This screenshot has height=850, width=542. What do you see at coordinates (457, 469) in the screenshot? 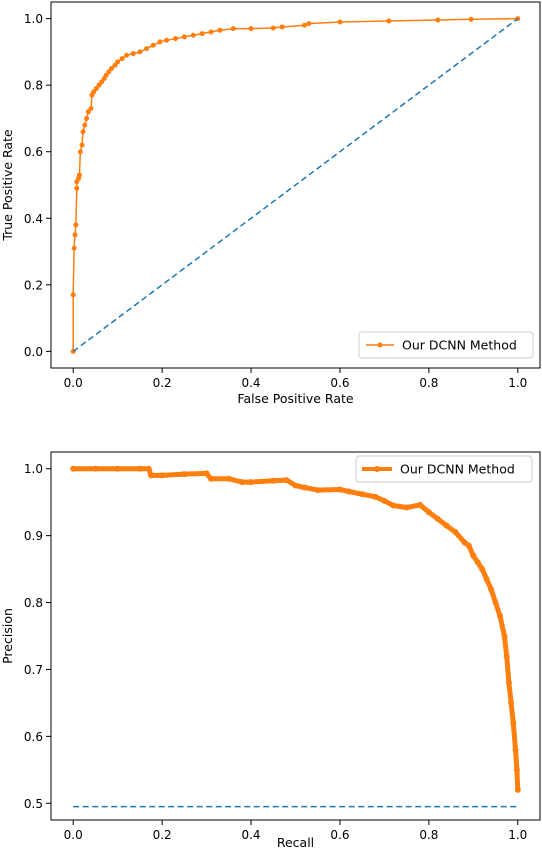
I see `pr-legend-label: Our DCNN Method` at bounding box center [457, 469].